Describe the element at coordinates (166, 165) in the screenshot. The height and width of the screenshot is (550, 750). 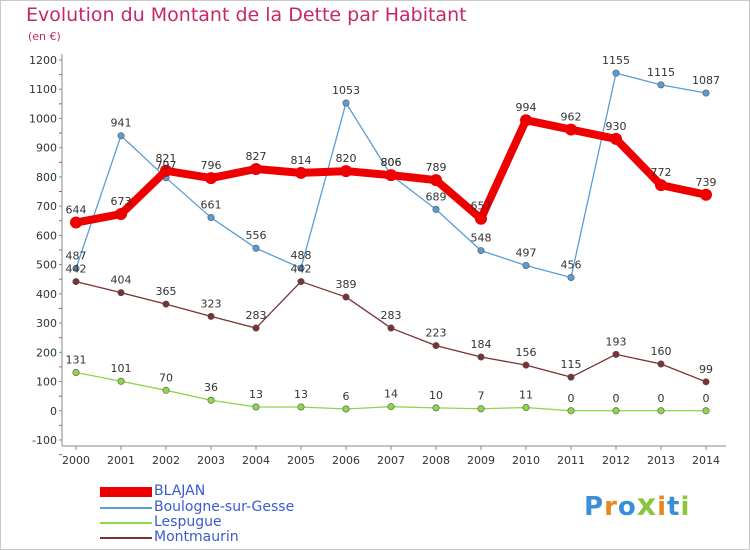
I see `data-label: 797` at that location.